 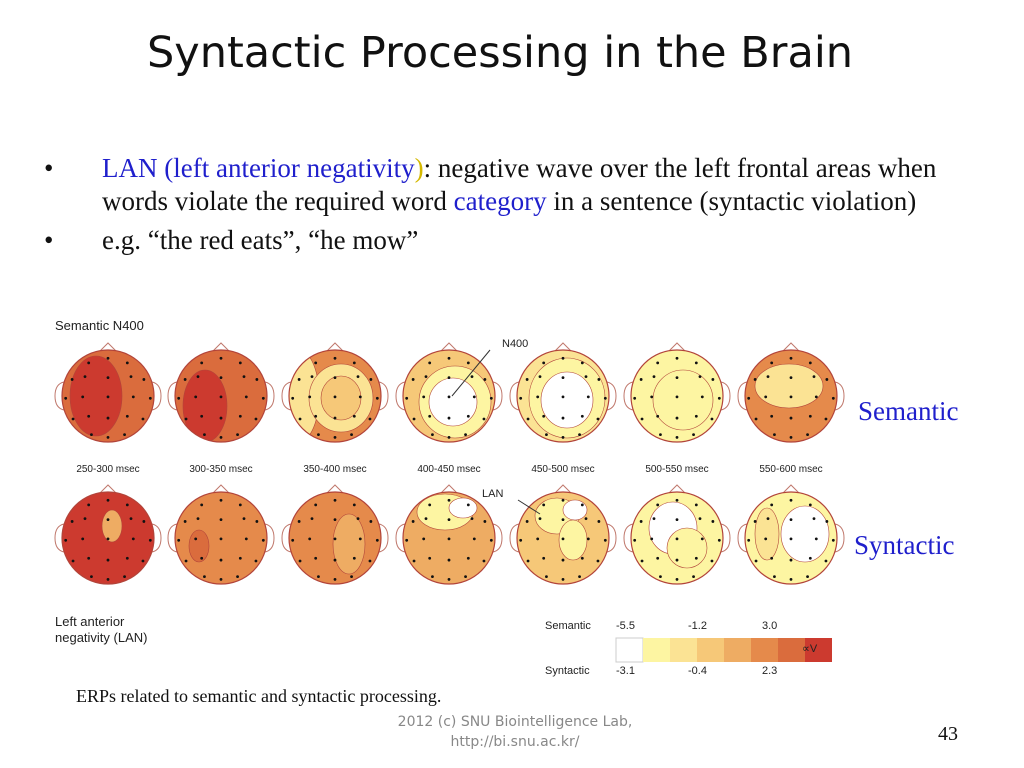 I want to click on scale-syntactic-max: 2.3, so click(x=770, y=671).